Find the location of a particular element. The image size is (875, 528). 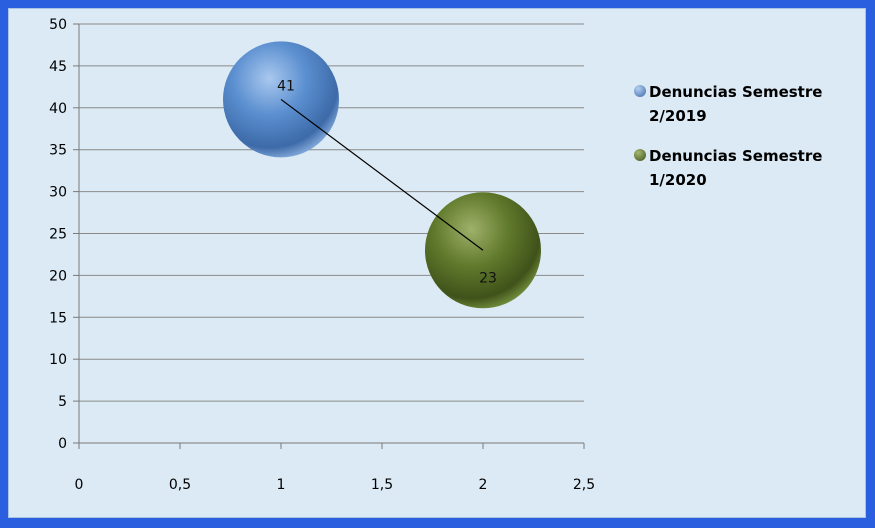

x-tick-label: 0 is located at coordinates (79, 485).